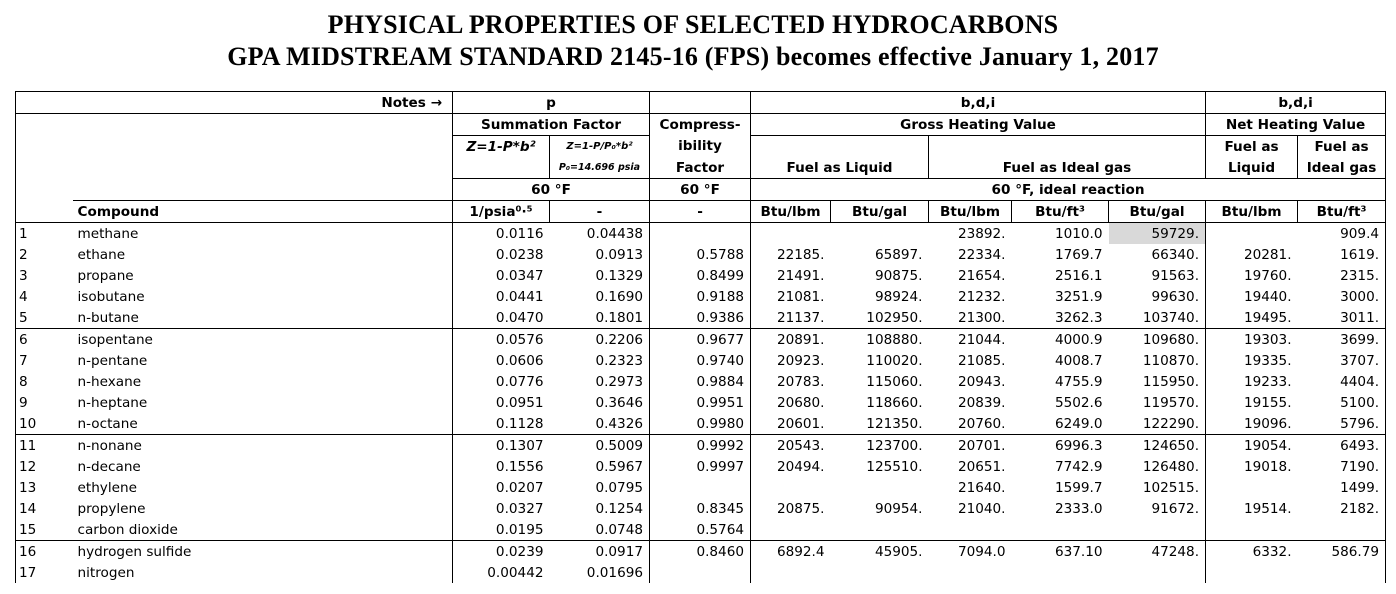 This screenshot has height=594, width=1396. What do you see at coordinates (600, 339) in the screenshot?
I see `cell-sf2: 0.2206` at bounding box center [600, 339].